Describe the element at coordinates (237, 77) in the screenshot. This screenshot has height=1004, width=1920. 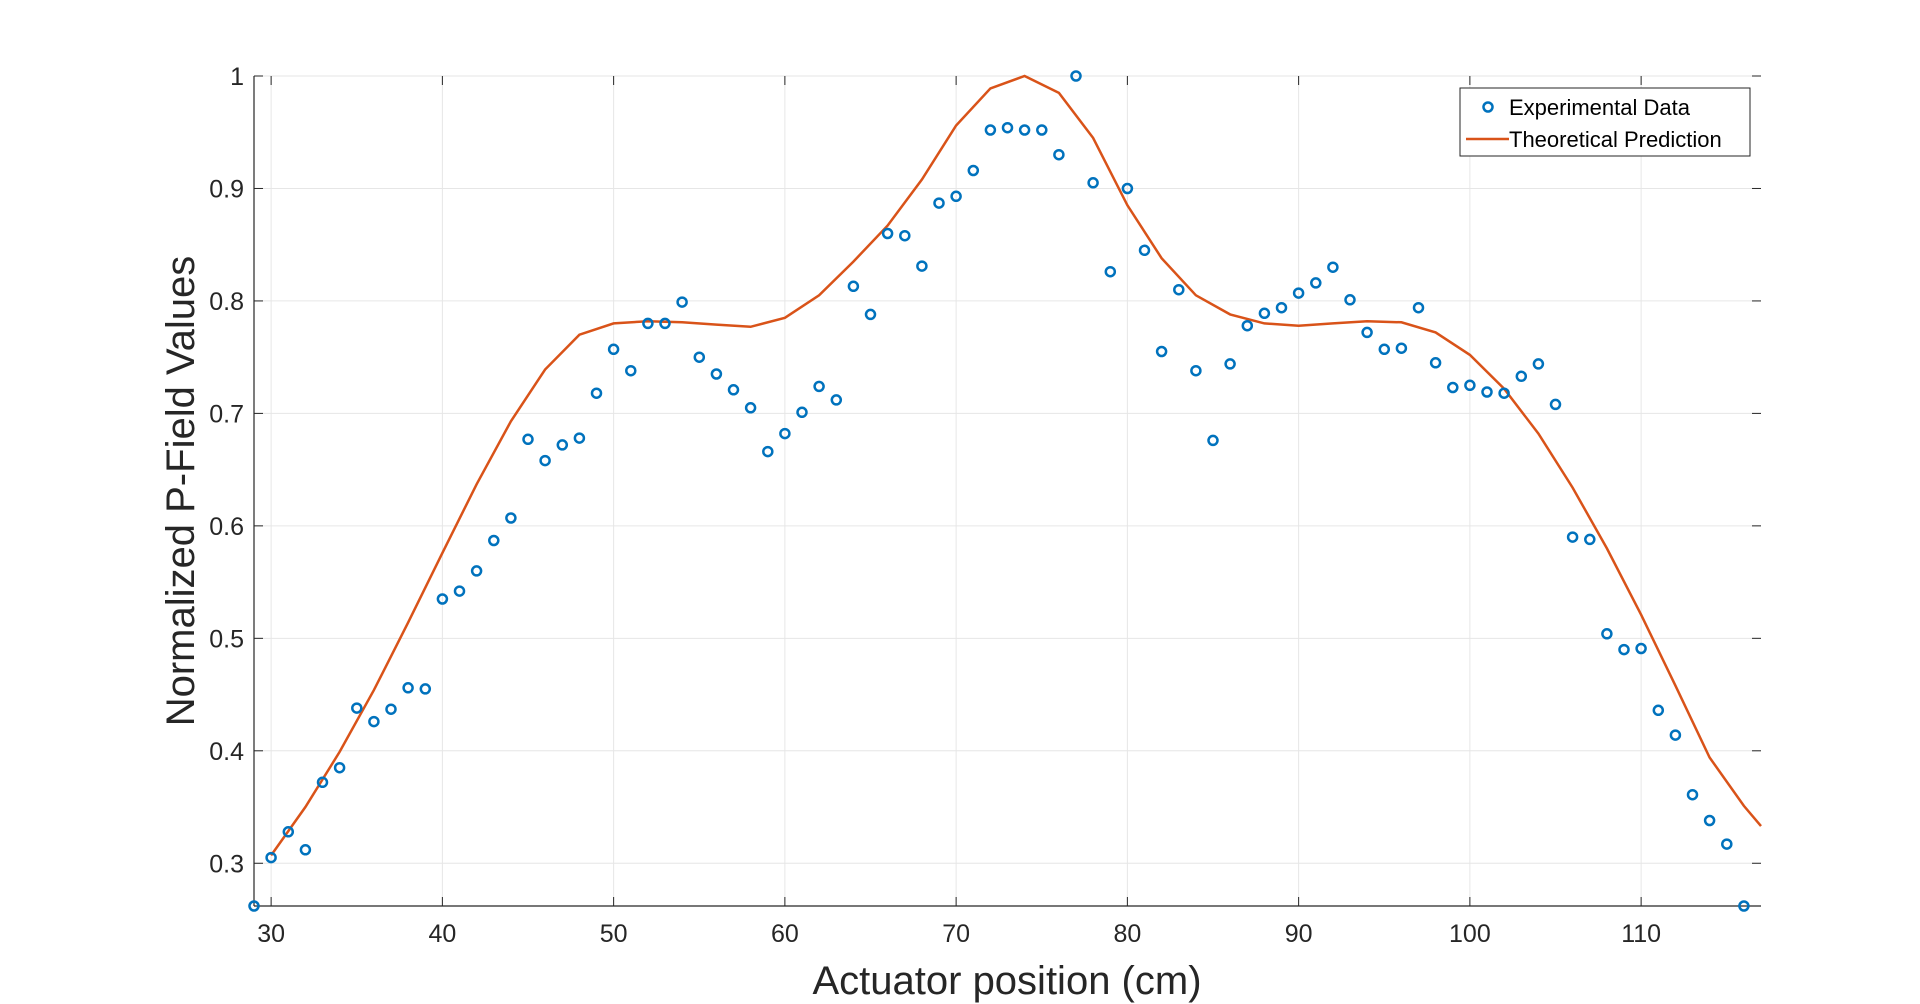
I see `y-tick-label: 1` at that location.